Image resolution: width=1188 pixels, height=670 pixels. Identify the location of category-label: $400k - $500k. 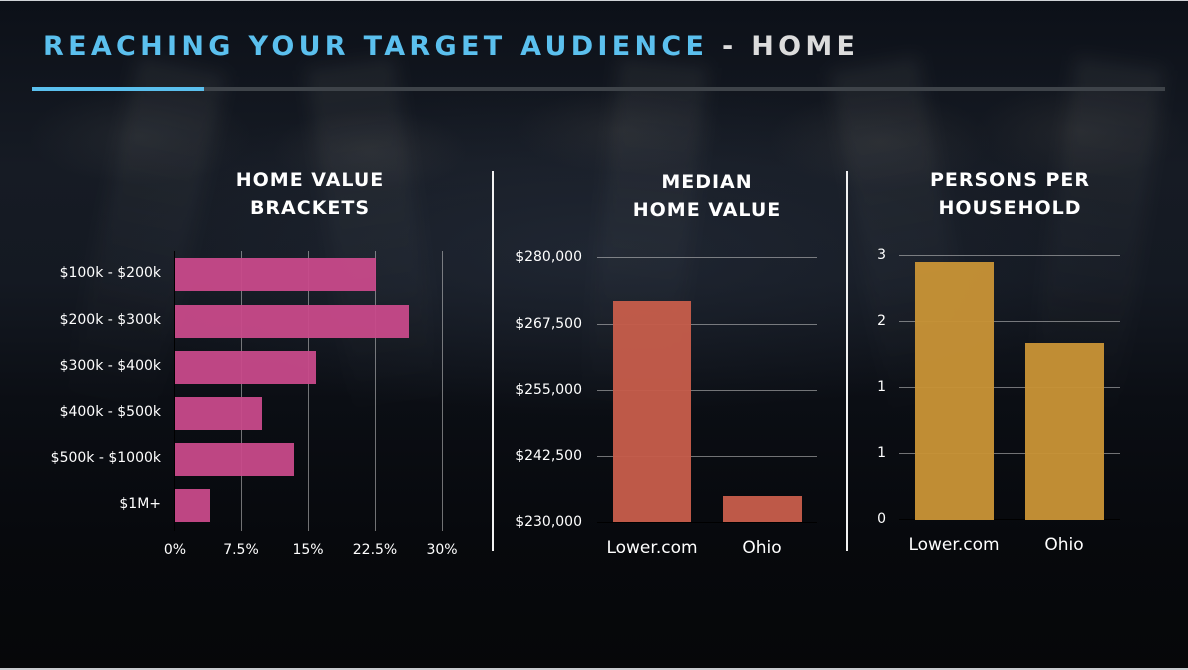
(110, 412).